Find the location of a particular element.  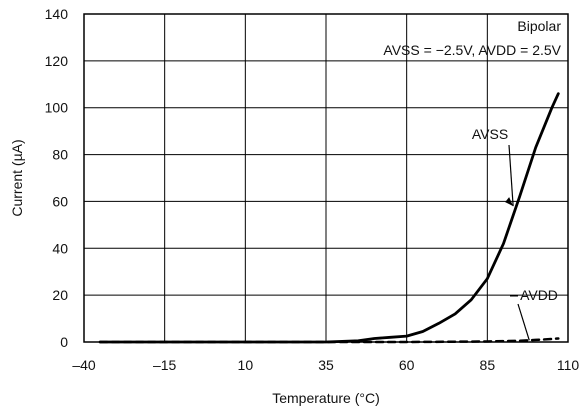

x-tick-label: 85 is located at coordinates (488, 365).